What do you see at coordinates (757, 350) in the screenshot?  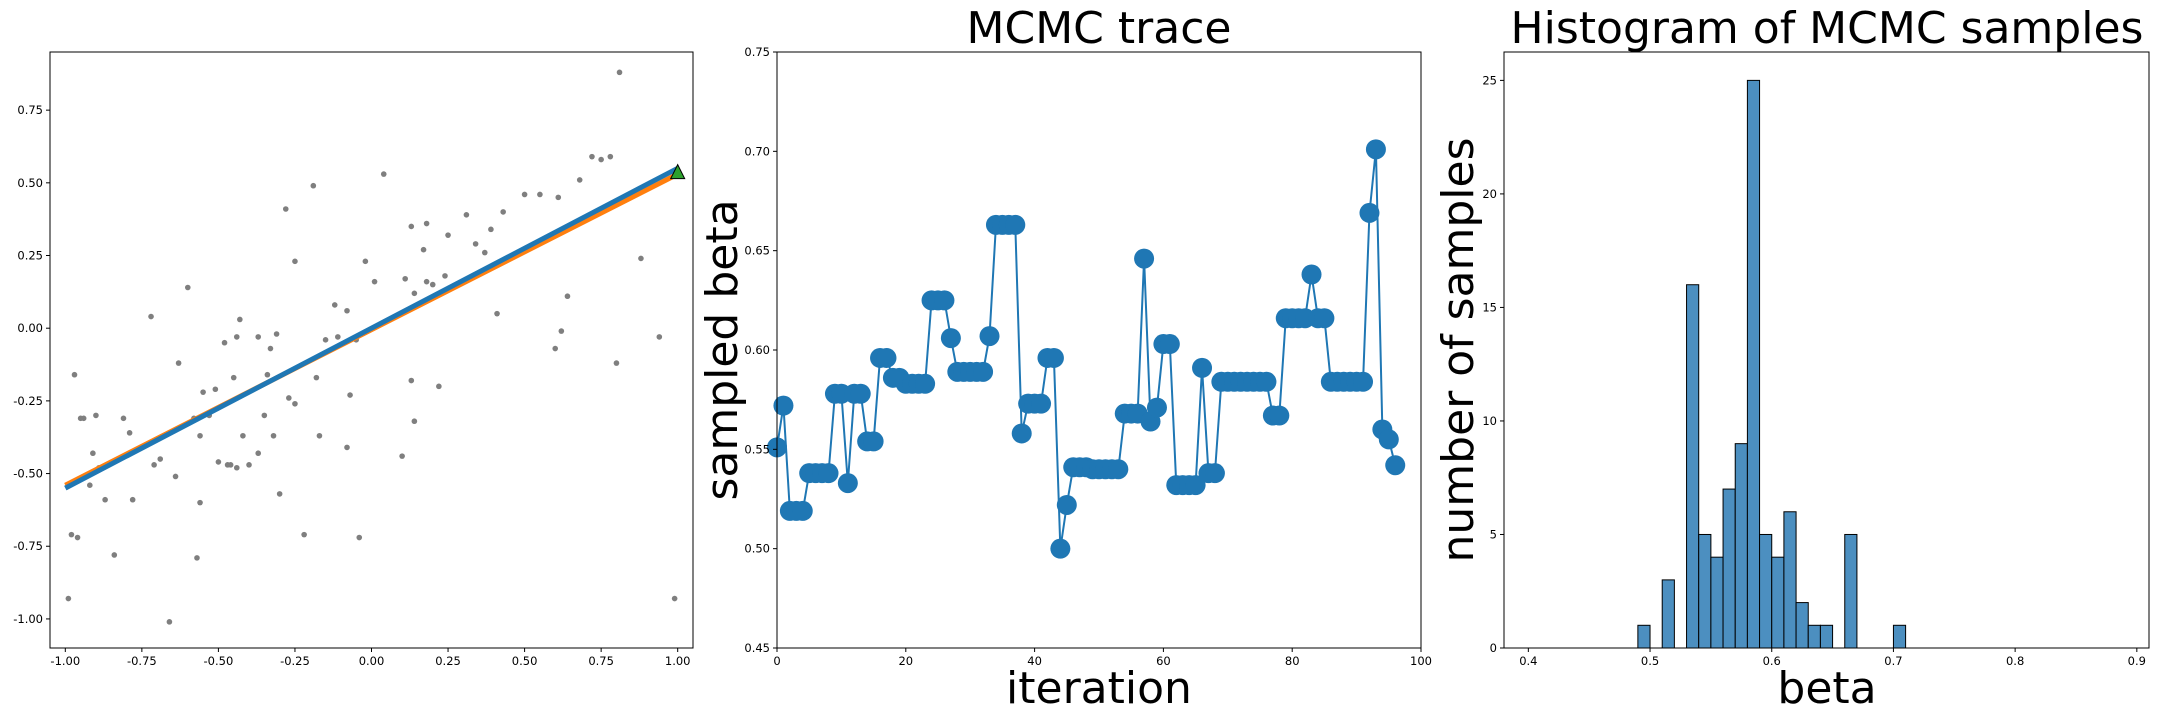 I see `trace-y-tick-label: 0.60` at bounding box center [757, 350].